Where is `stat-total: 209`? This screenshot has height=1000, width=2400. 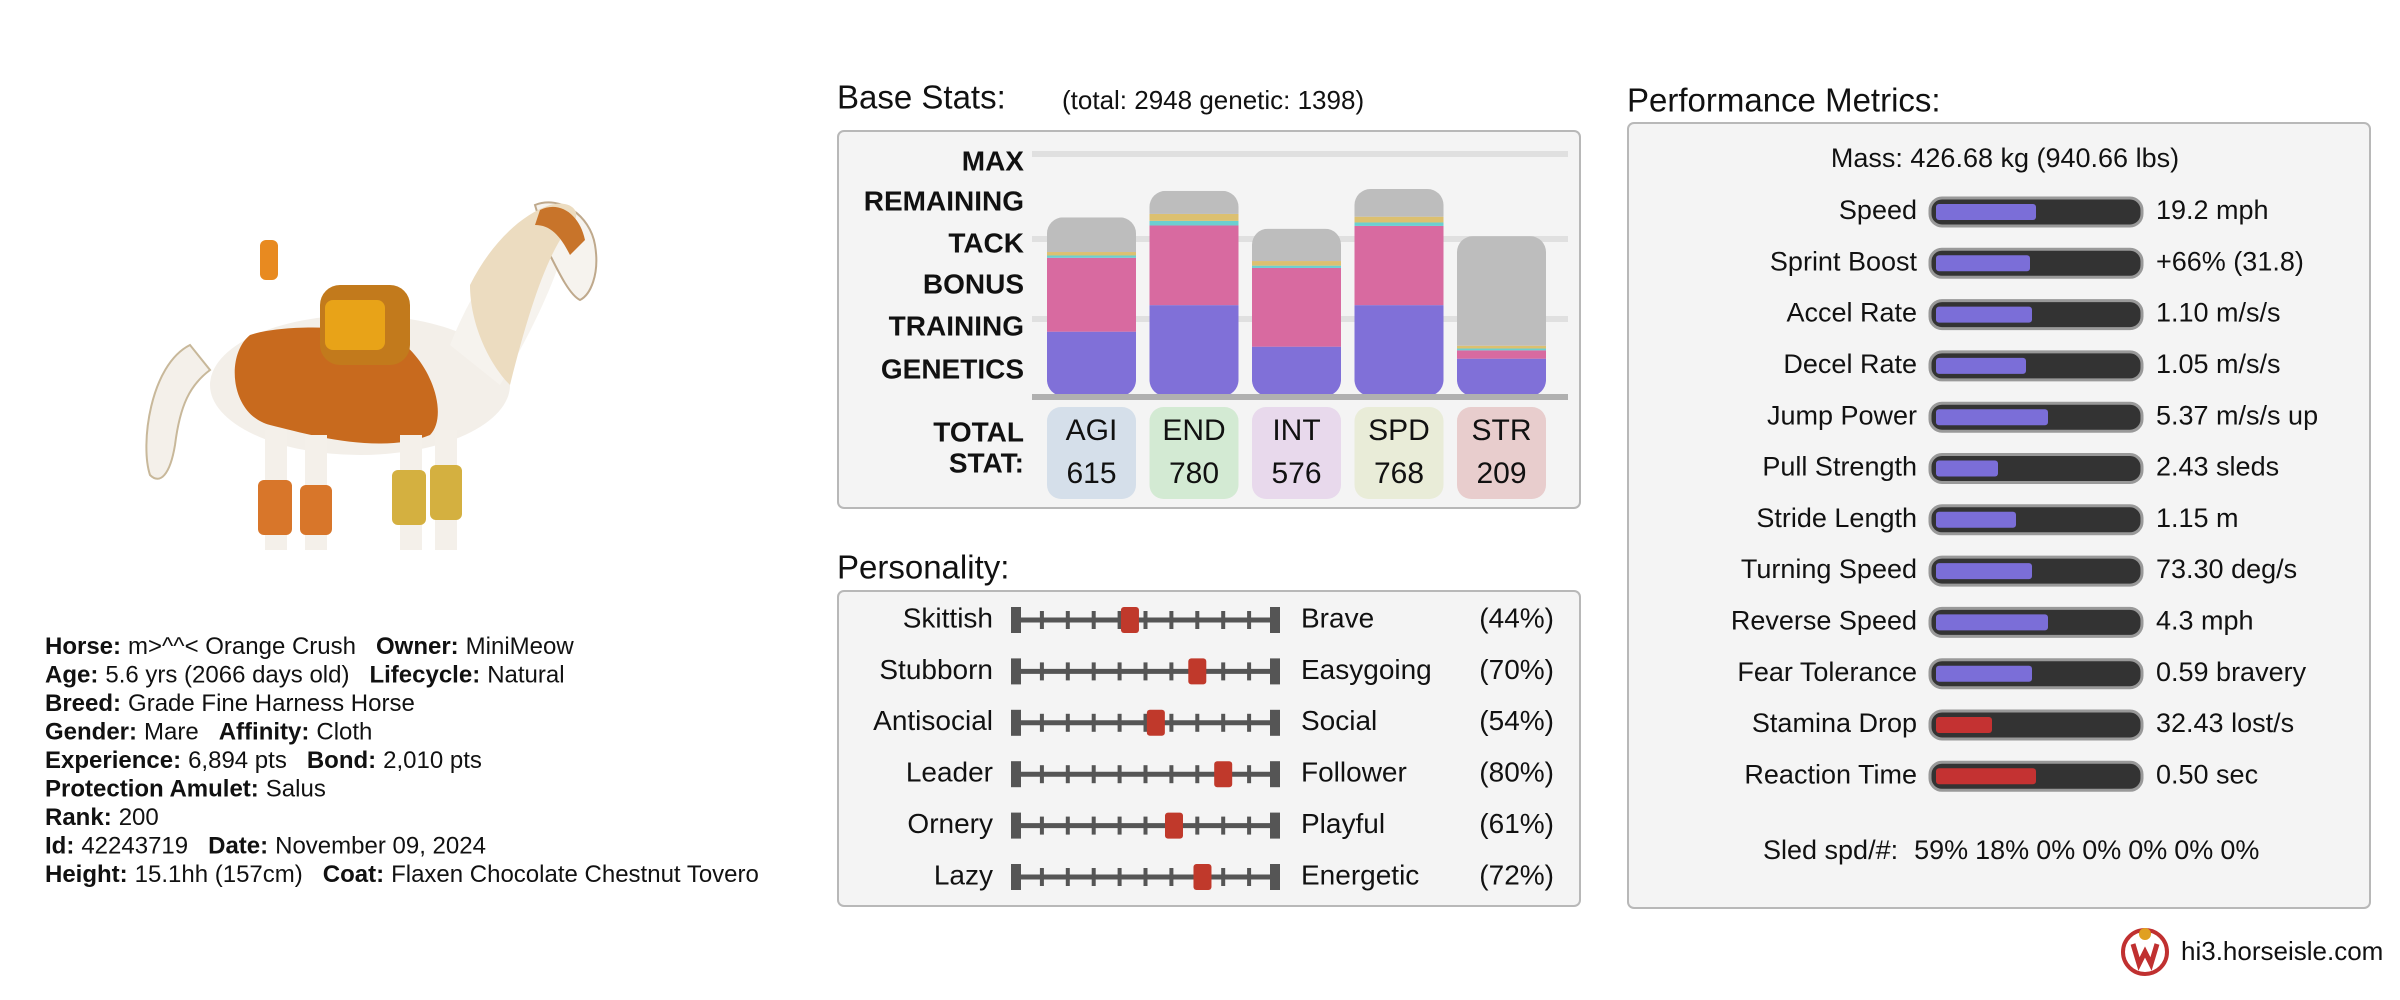
stat-total: 209 is located at coordinates (1501, 473).